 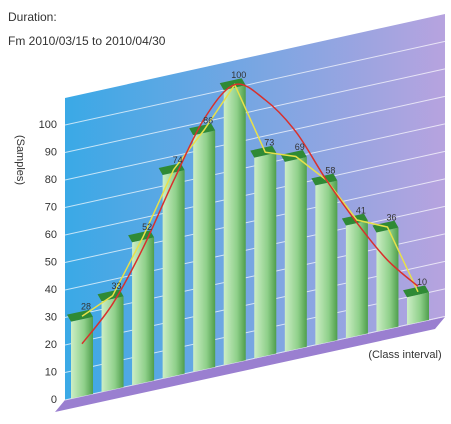 What do you see at coordinates (147, 227) in the screenshot?
I see `value-label: 52` at bounding box center [147, 227].